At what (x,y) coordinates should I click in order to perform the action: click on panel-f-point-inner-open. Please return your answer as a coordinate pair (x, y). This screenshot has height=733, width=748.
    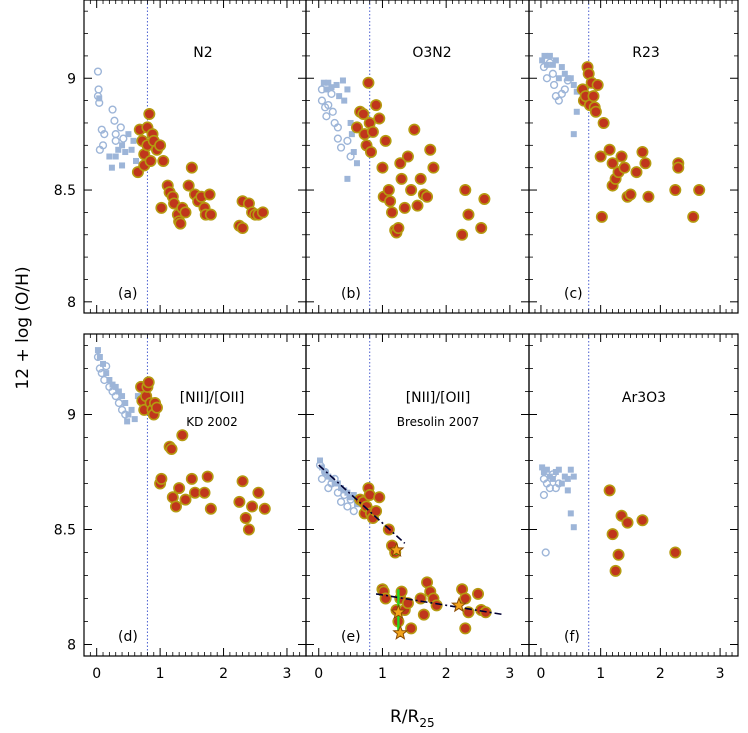
    Looking at the image, I should click on (544, 495).